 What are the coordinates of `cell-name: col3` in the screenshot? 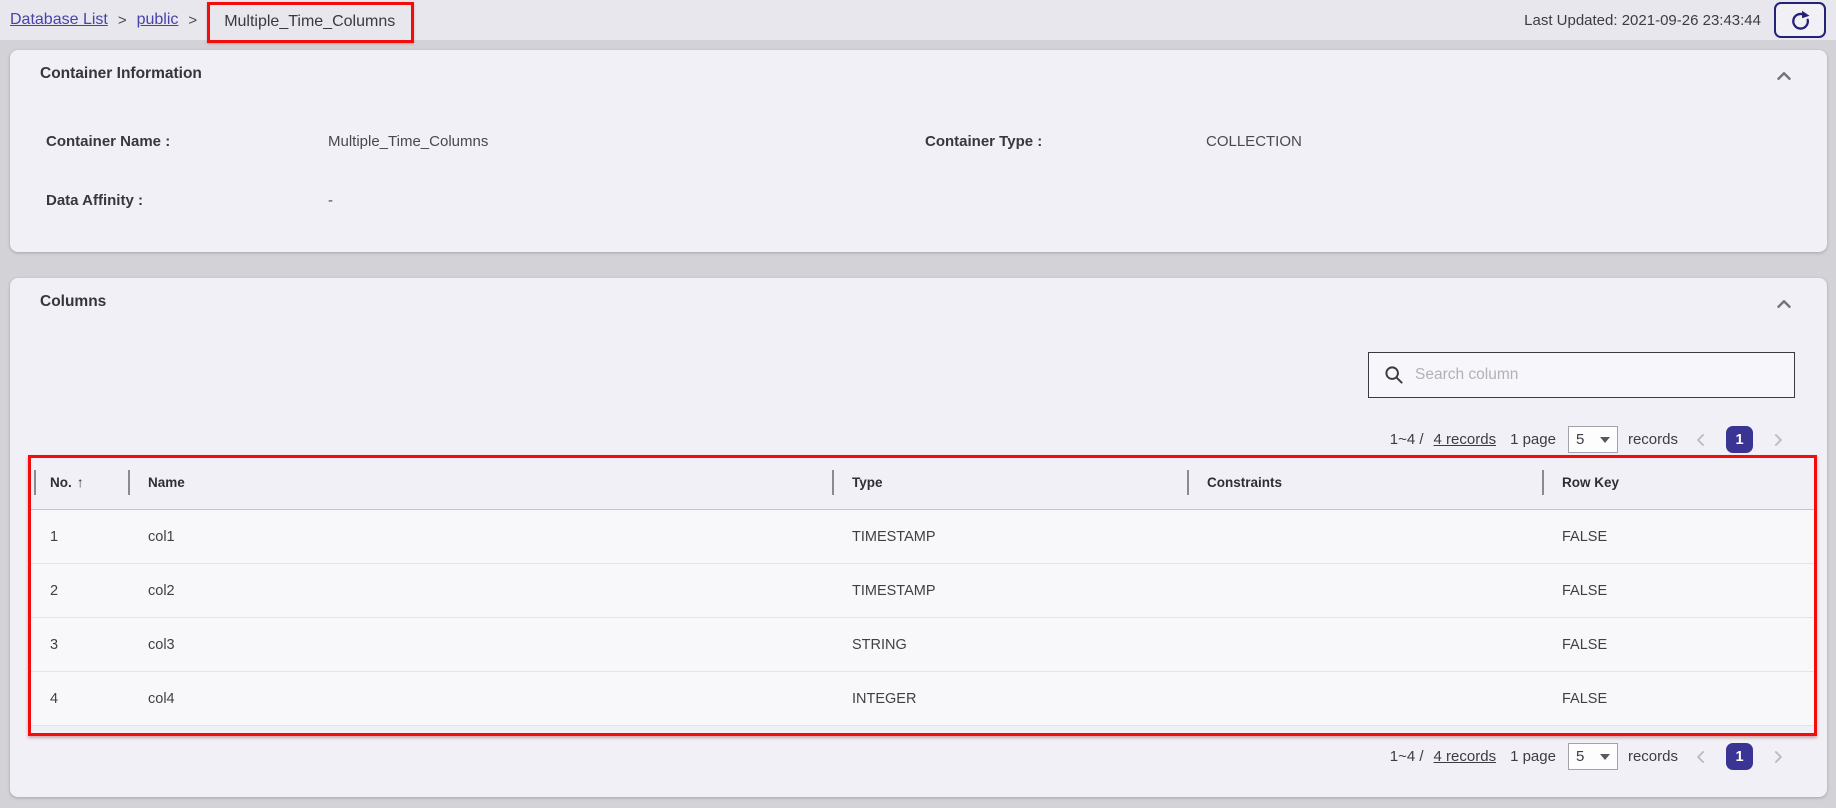 It's located at (161, 644).